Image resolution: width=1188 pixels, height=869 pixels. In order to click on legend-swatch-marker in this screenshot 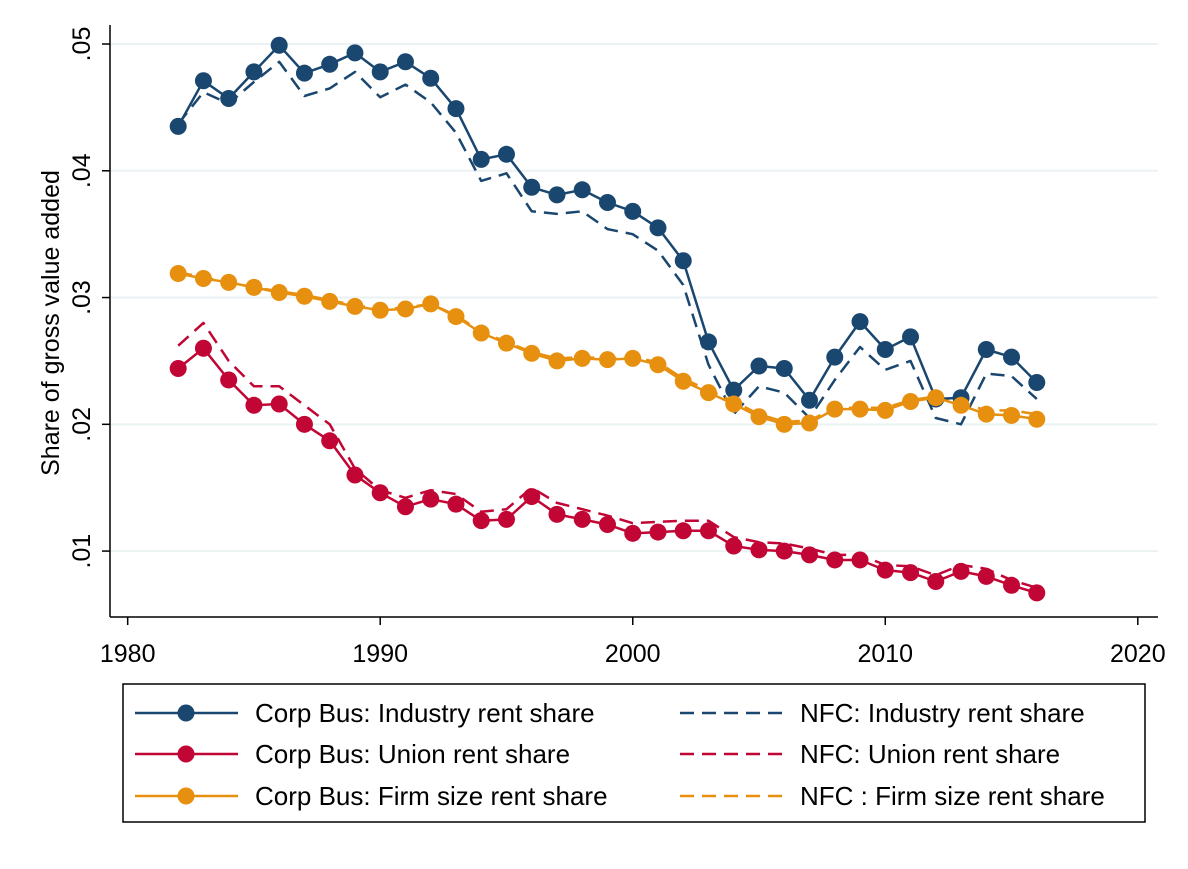, I will do `click(186, 796)`.